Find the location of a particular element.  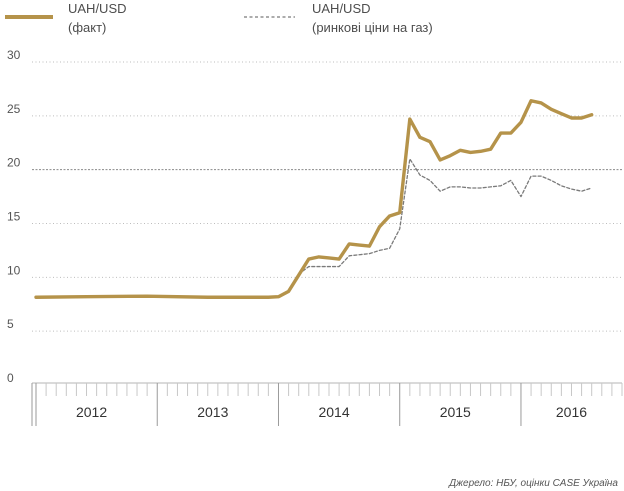

source-note: Джерело: НБУ, оцінки CASE Україна is located at coordinates (533, 483).